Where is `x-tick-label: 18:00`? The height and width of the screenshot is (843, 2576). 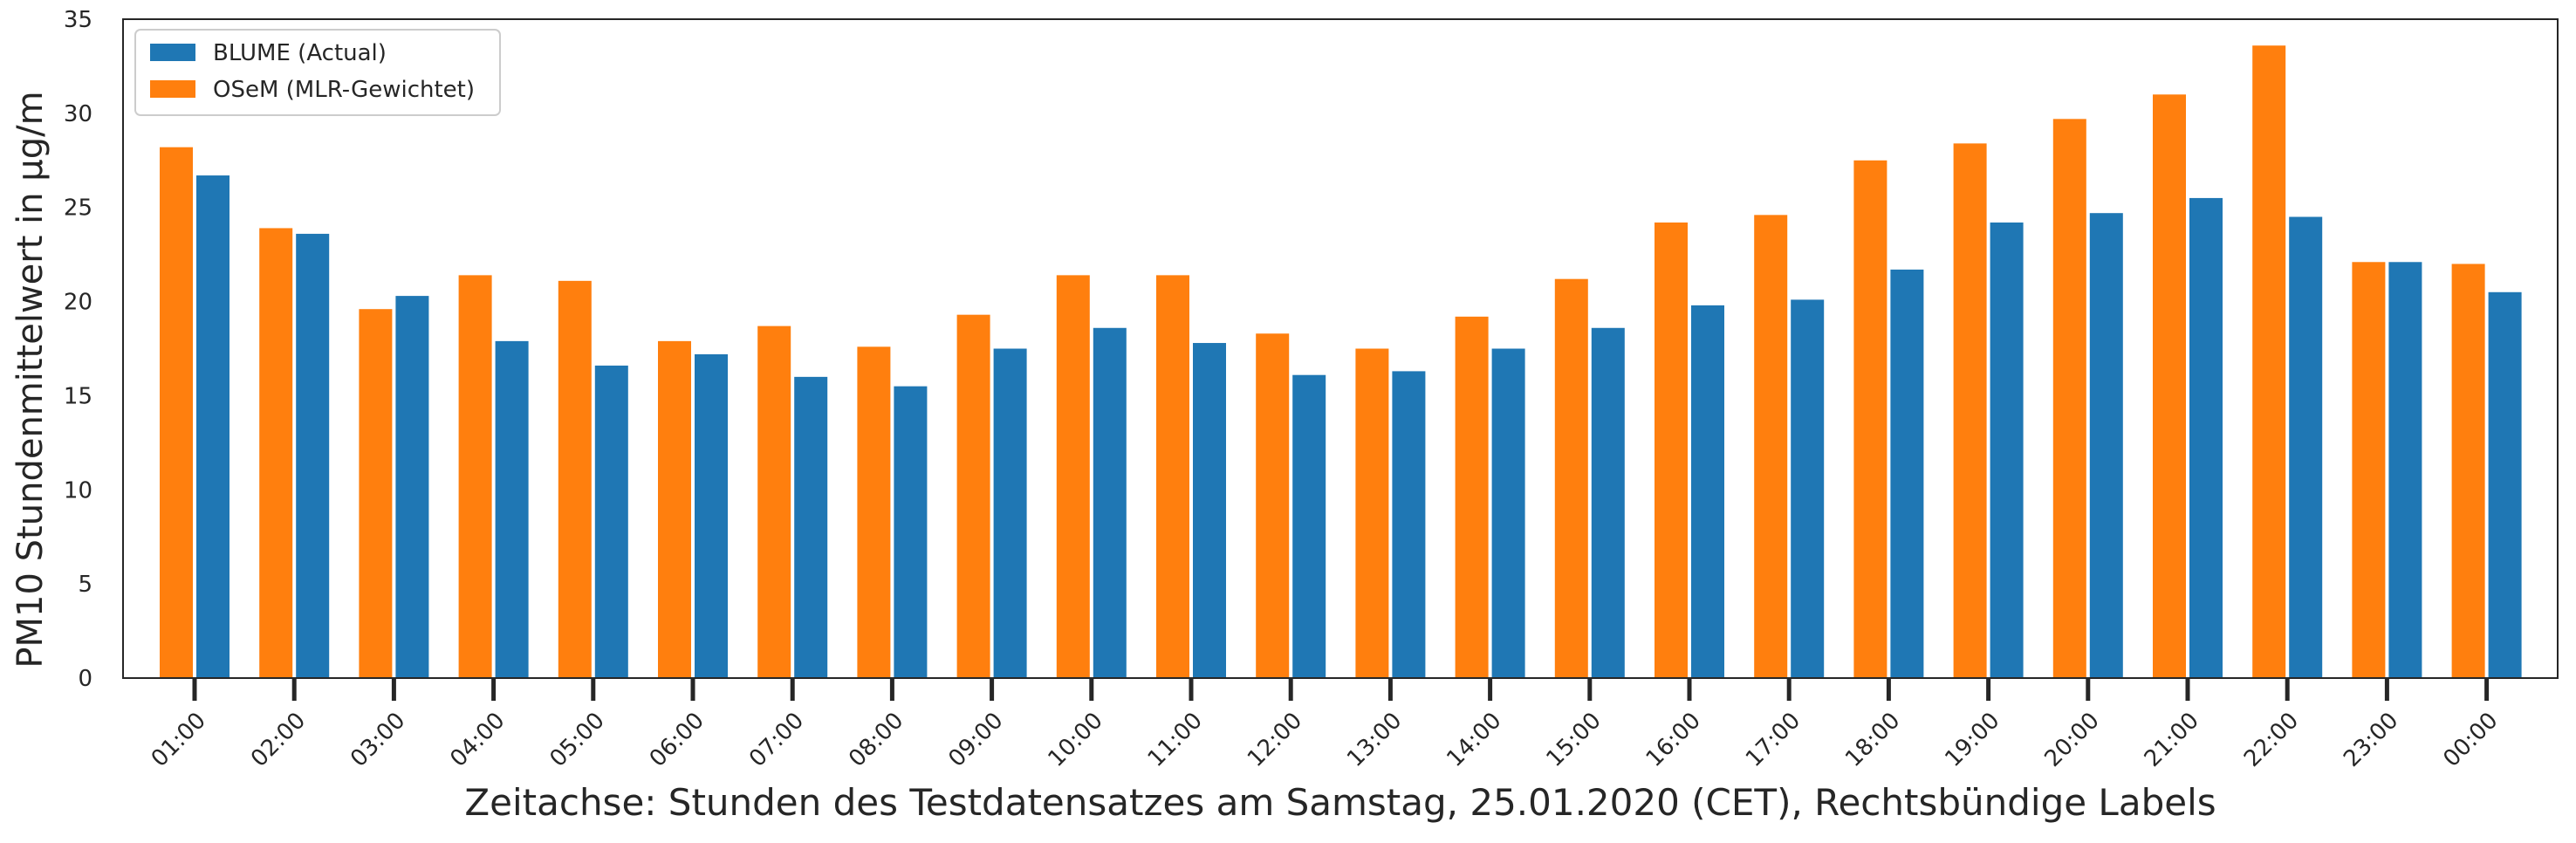 x-tick-label: 18:00 is located at coordinates (1872, 740).